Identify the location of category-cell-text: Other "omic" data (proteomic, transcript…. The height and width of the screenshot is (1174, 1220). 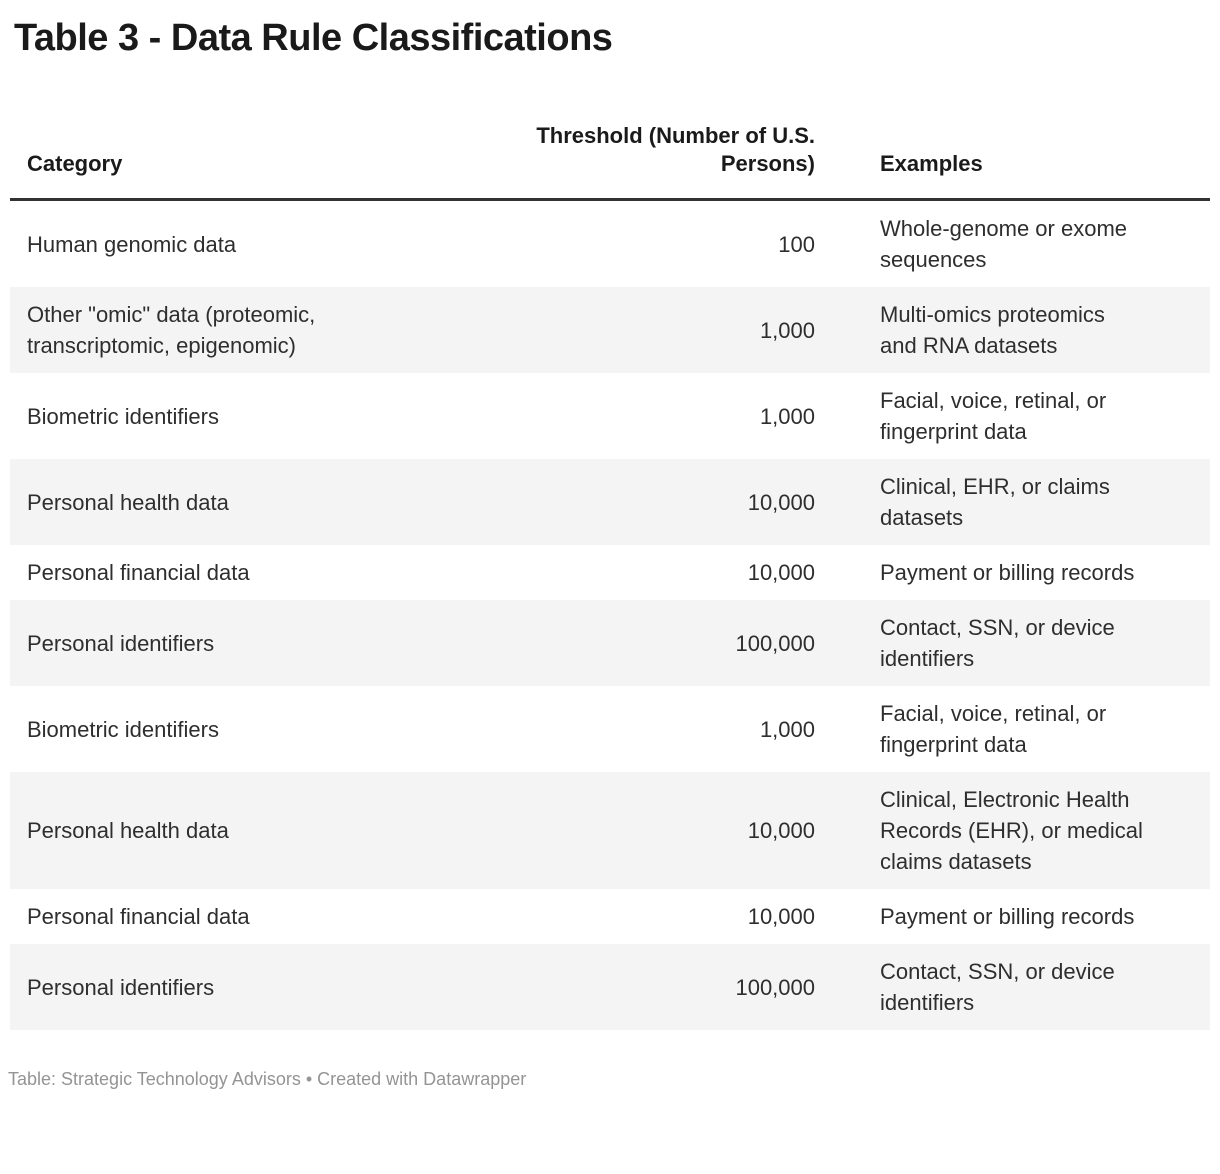
(171, 330).